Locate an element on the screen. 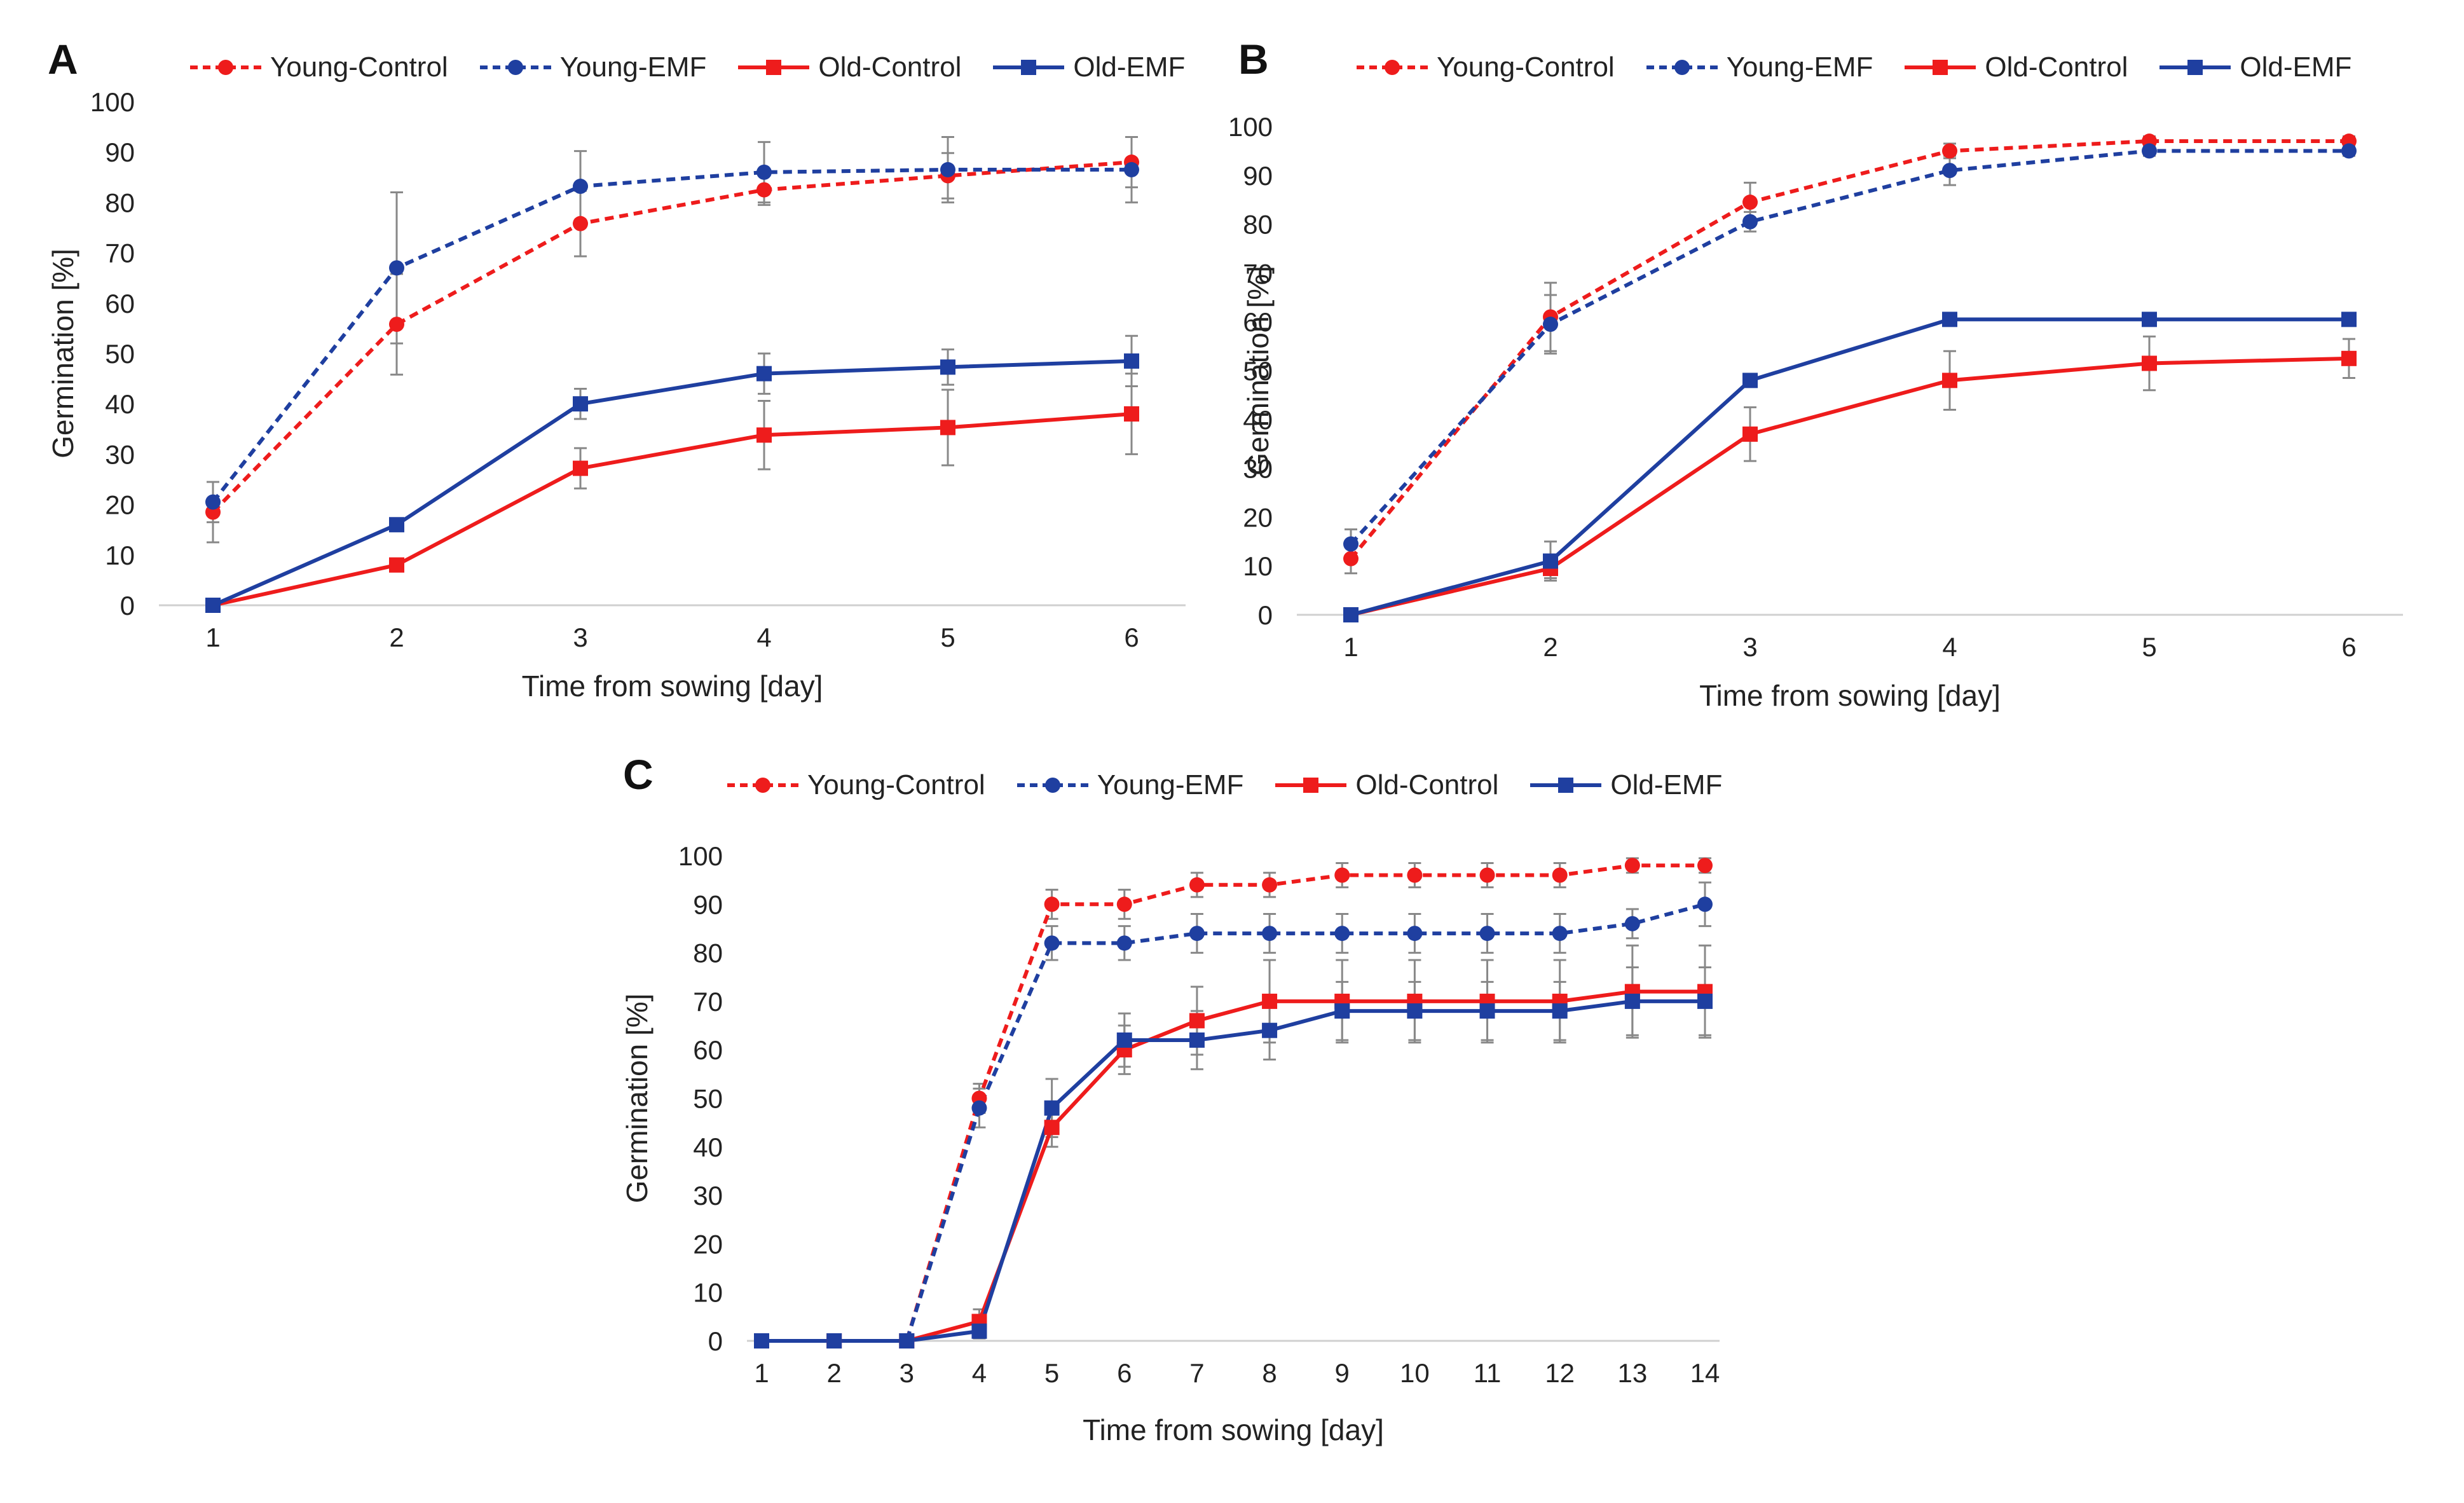 This screenshot has height=1503, width=2464. y-tick-label: 90 is located at coordinates (120, 152).